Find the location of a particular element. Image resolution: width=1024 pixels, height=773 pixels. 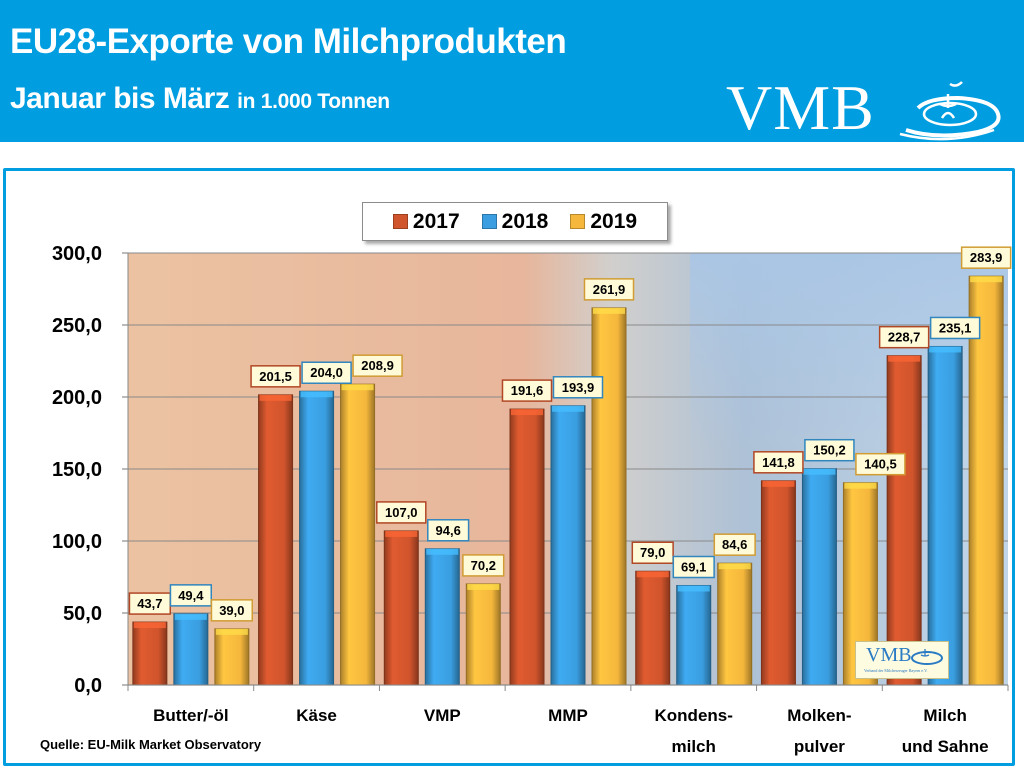

data-label-text: 193,9 is located at coordinates (578, 387).